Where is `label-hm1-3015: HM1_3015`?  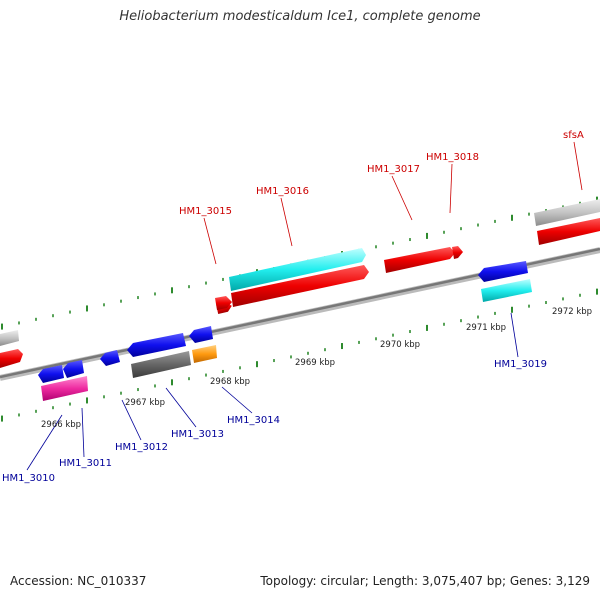 label-hm1-3015: HM1_3015 is located at coordinates (205, 211).